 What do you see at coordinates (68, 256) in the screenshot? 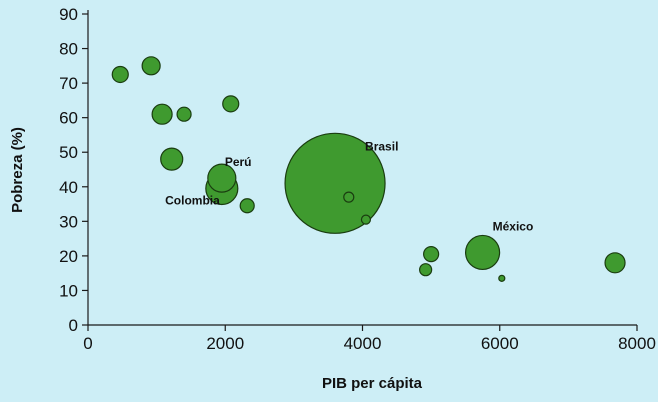
I see `y-tick-label: 20` at bounding box center [68, 256].